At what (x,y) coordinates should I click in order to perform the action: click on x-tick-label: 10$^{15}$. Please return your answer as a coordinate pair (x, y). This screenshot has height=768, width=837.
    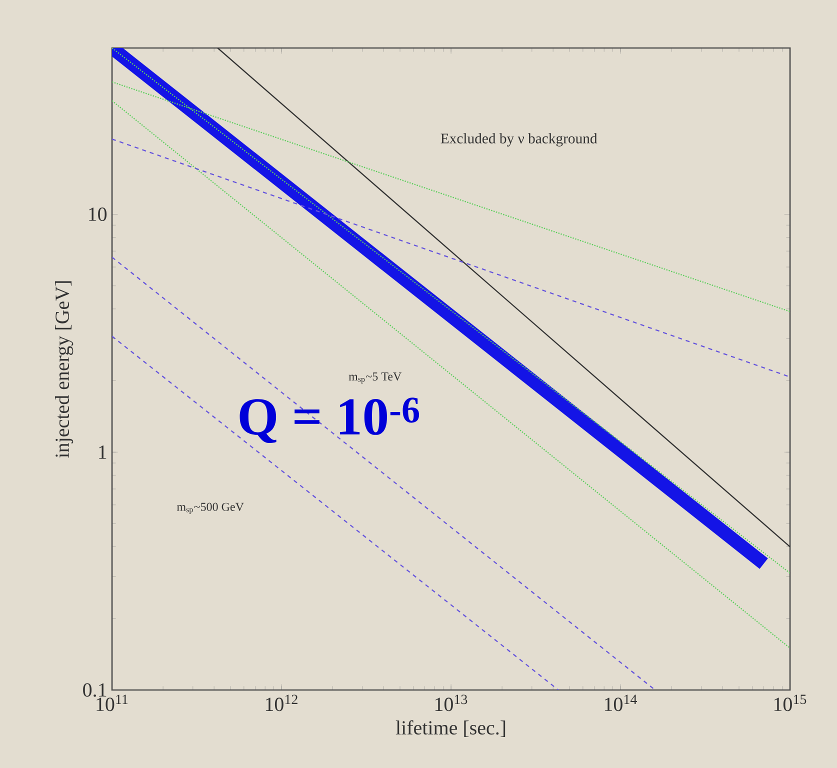
    Looking at the image, I should click on (790, 703).